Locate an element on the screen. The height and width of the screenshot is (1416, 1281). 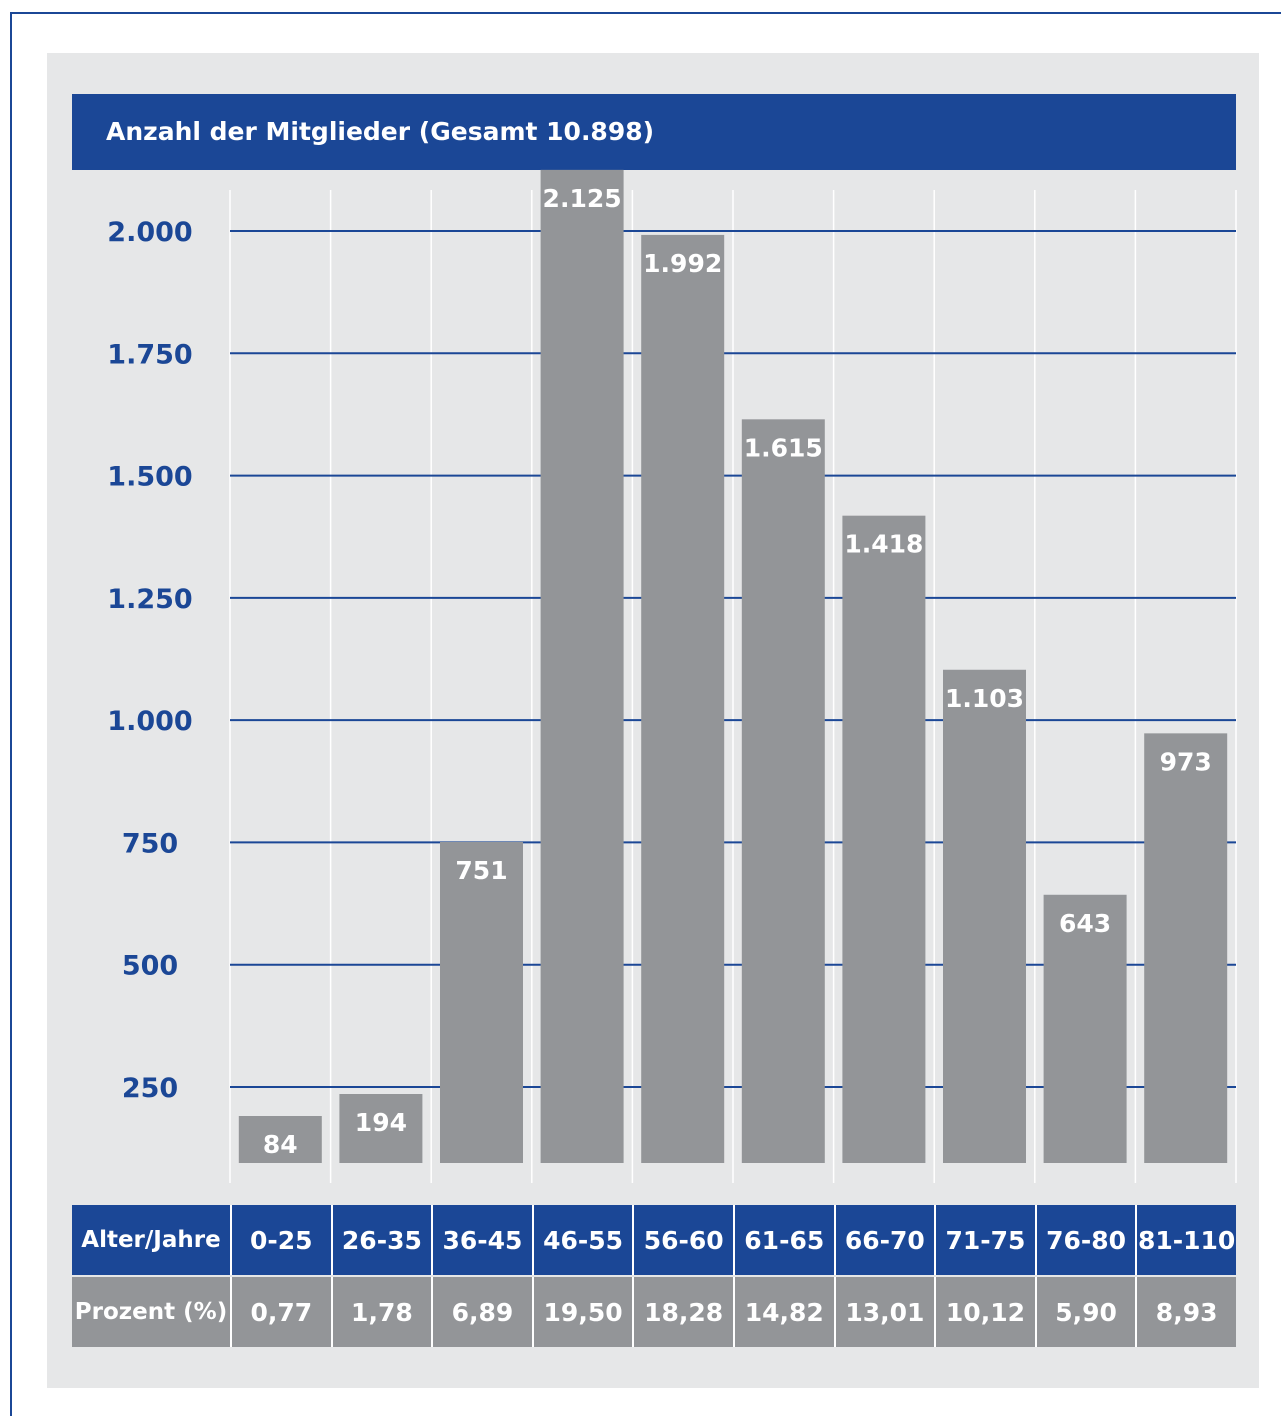
y-tick-label: 1.750 is located at coordinates (149, 354).